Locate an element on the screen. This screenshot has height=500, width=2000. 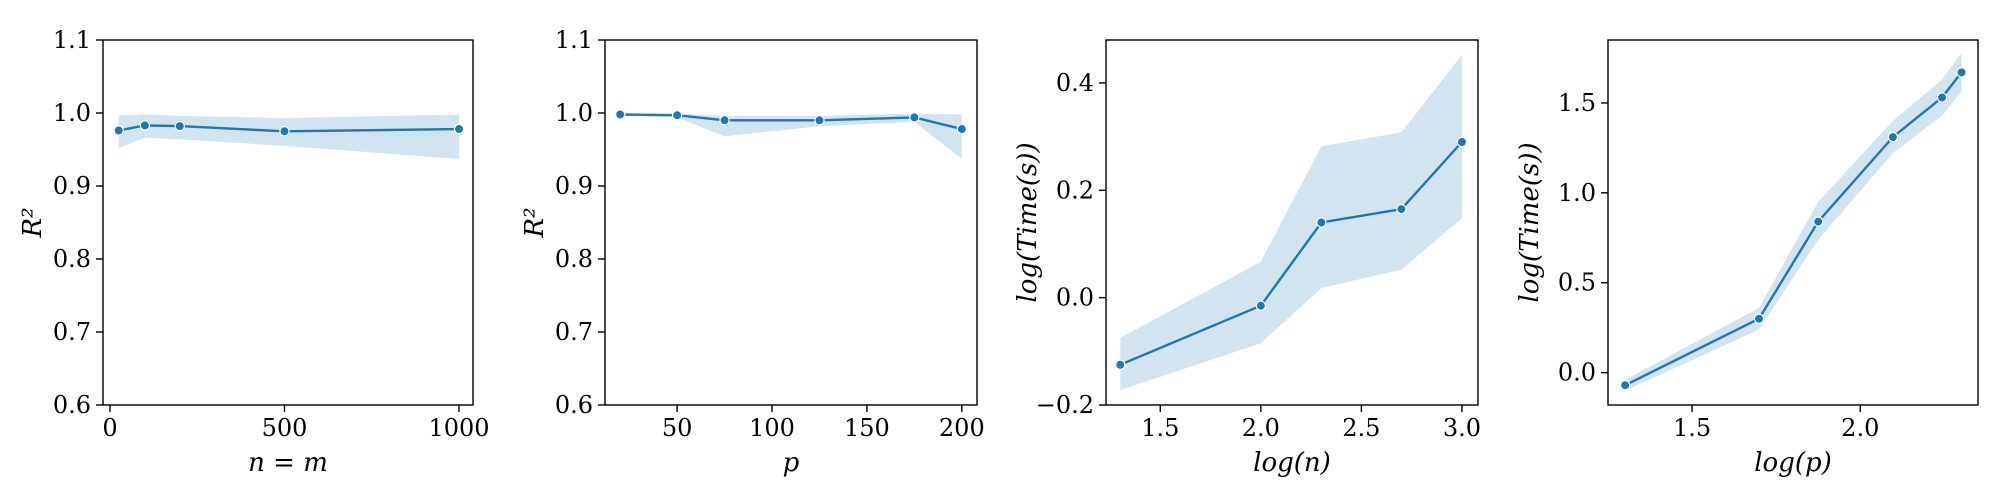
x-tick-label: 150 is located at coordinates (867, 428).